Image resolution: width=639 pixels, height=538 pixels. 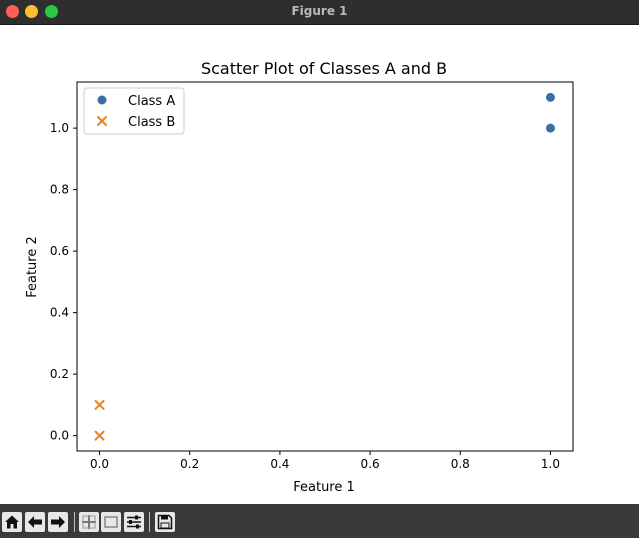 I want to click on x-tick-label: 1.0, so click(x=550, y=464).